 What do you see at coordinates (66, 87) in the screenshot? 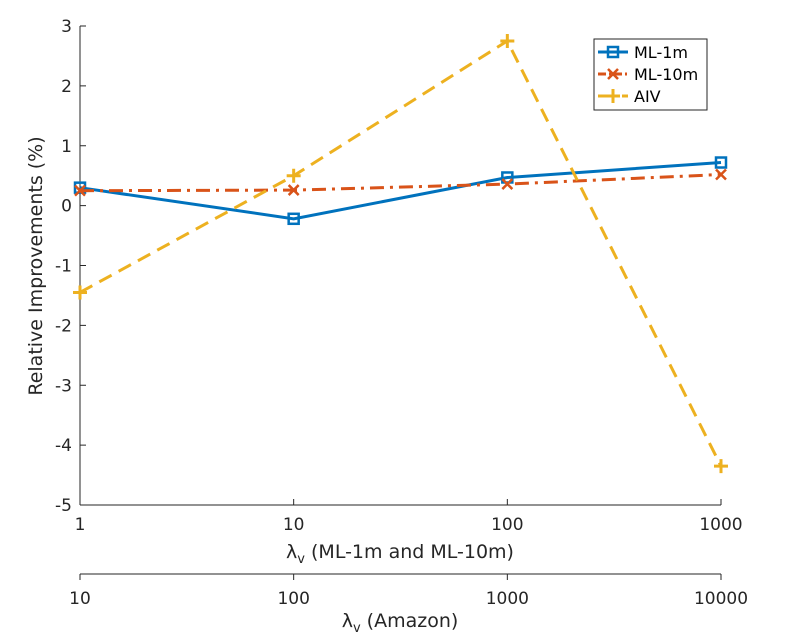
I see `y-tick-label: 2` at bounding box center [66, 87].